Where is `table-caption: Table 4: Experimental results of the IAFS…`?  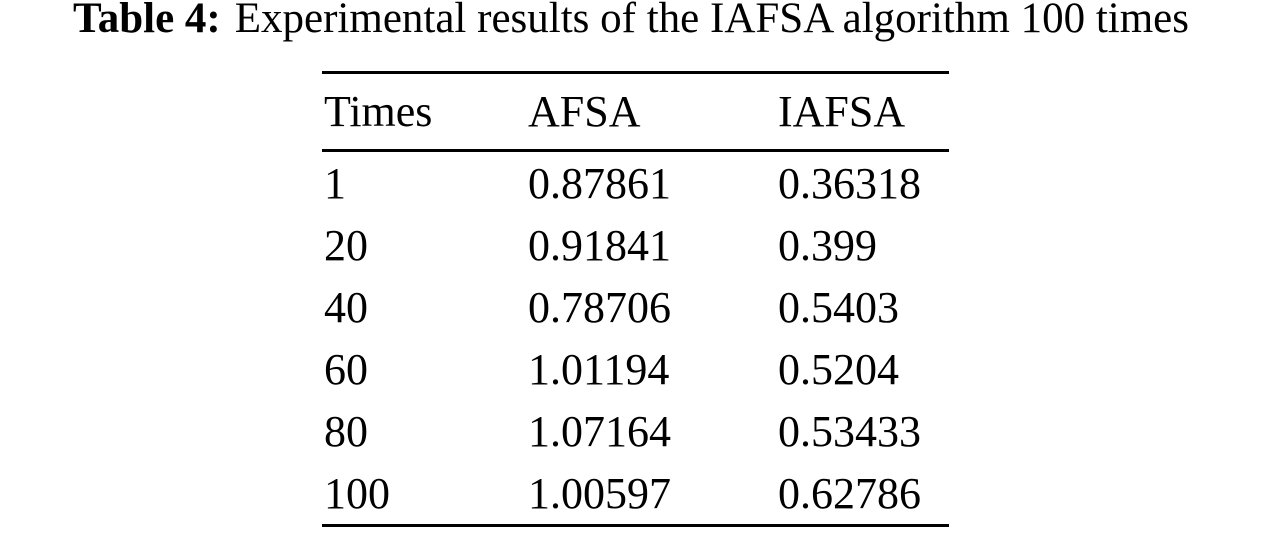 table-caption: Table 4: Experimental results of the IAFS… is located at coordinates (631, 21).